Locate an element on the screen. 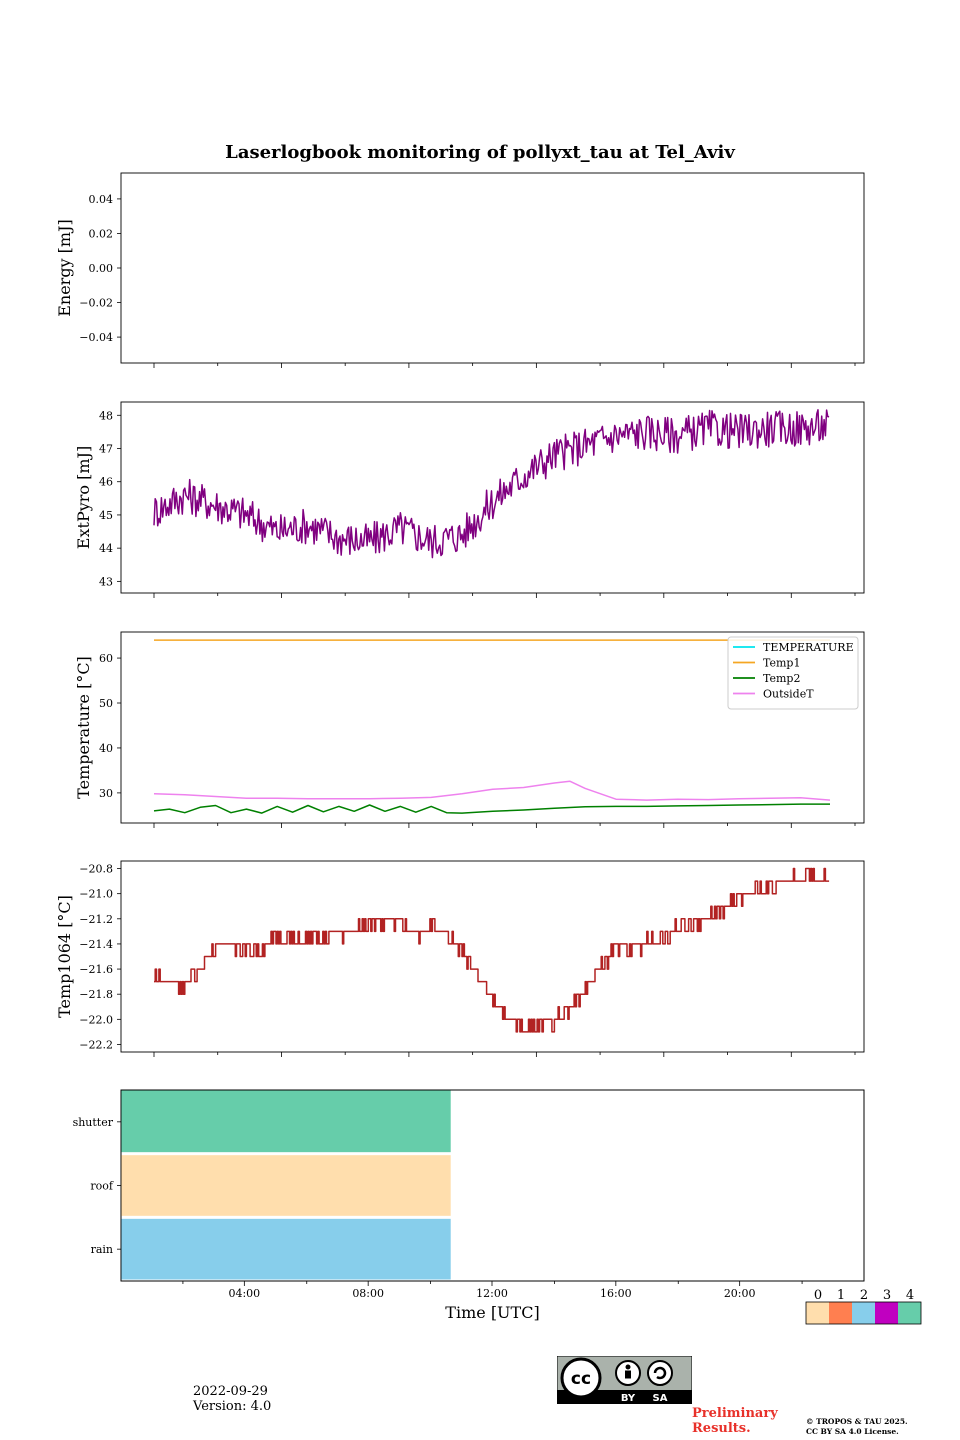  row-label-shutter: shutter is located at coordinates (93, 1122).